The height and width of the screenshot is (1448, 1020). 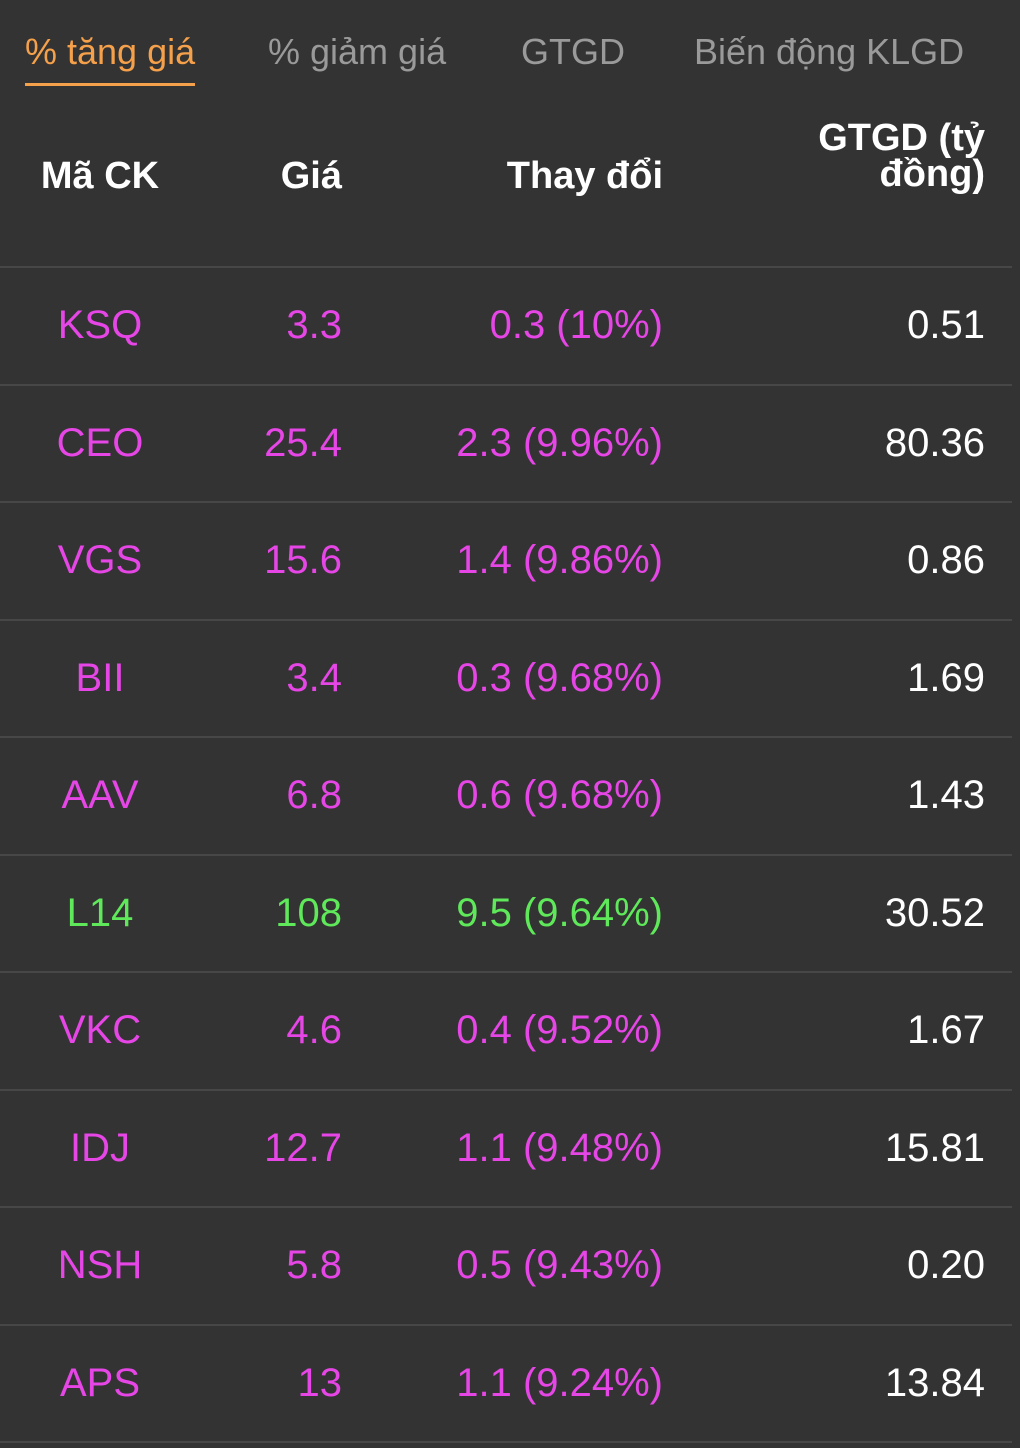 I want to click on stock-price: 108, so click(x=308, y=912).